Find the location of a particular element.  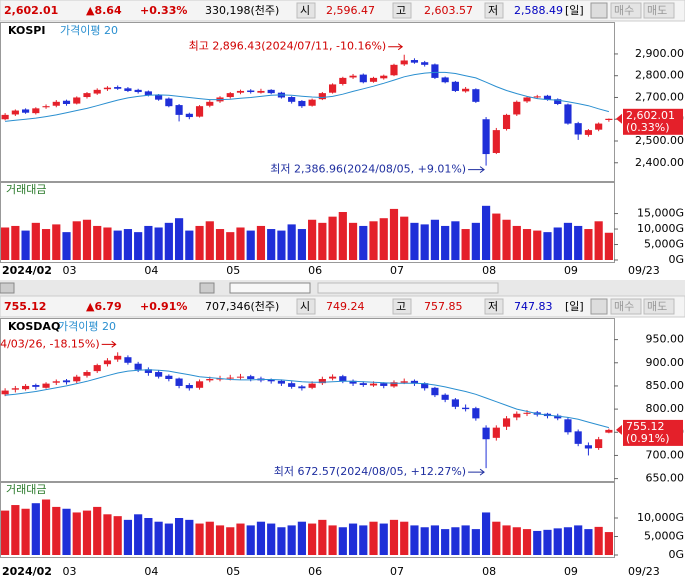

header-low-label: 저 is located at coordinates (493, 306).